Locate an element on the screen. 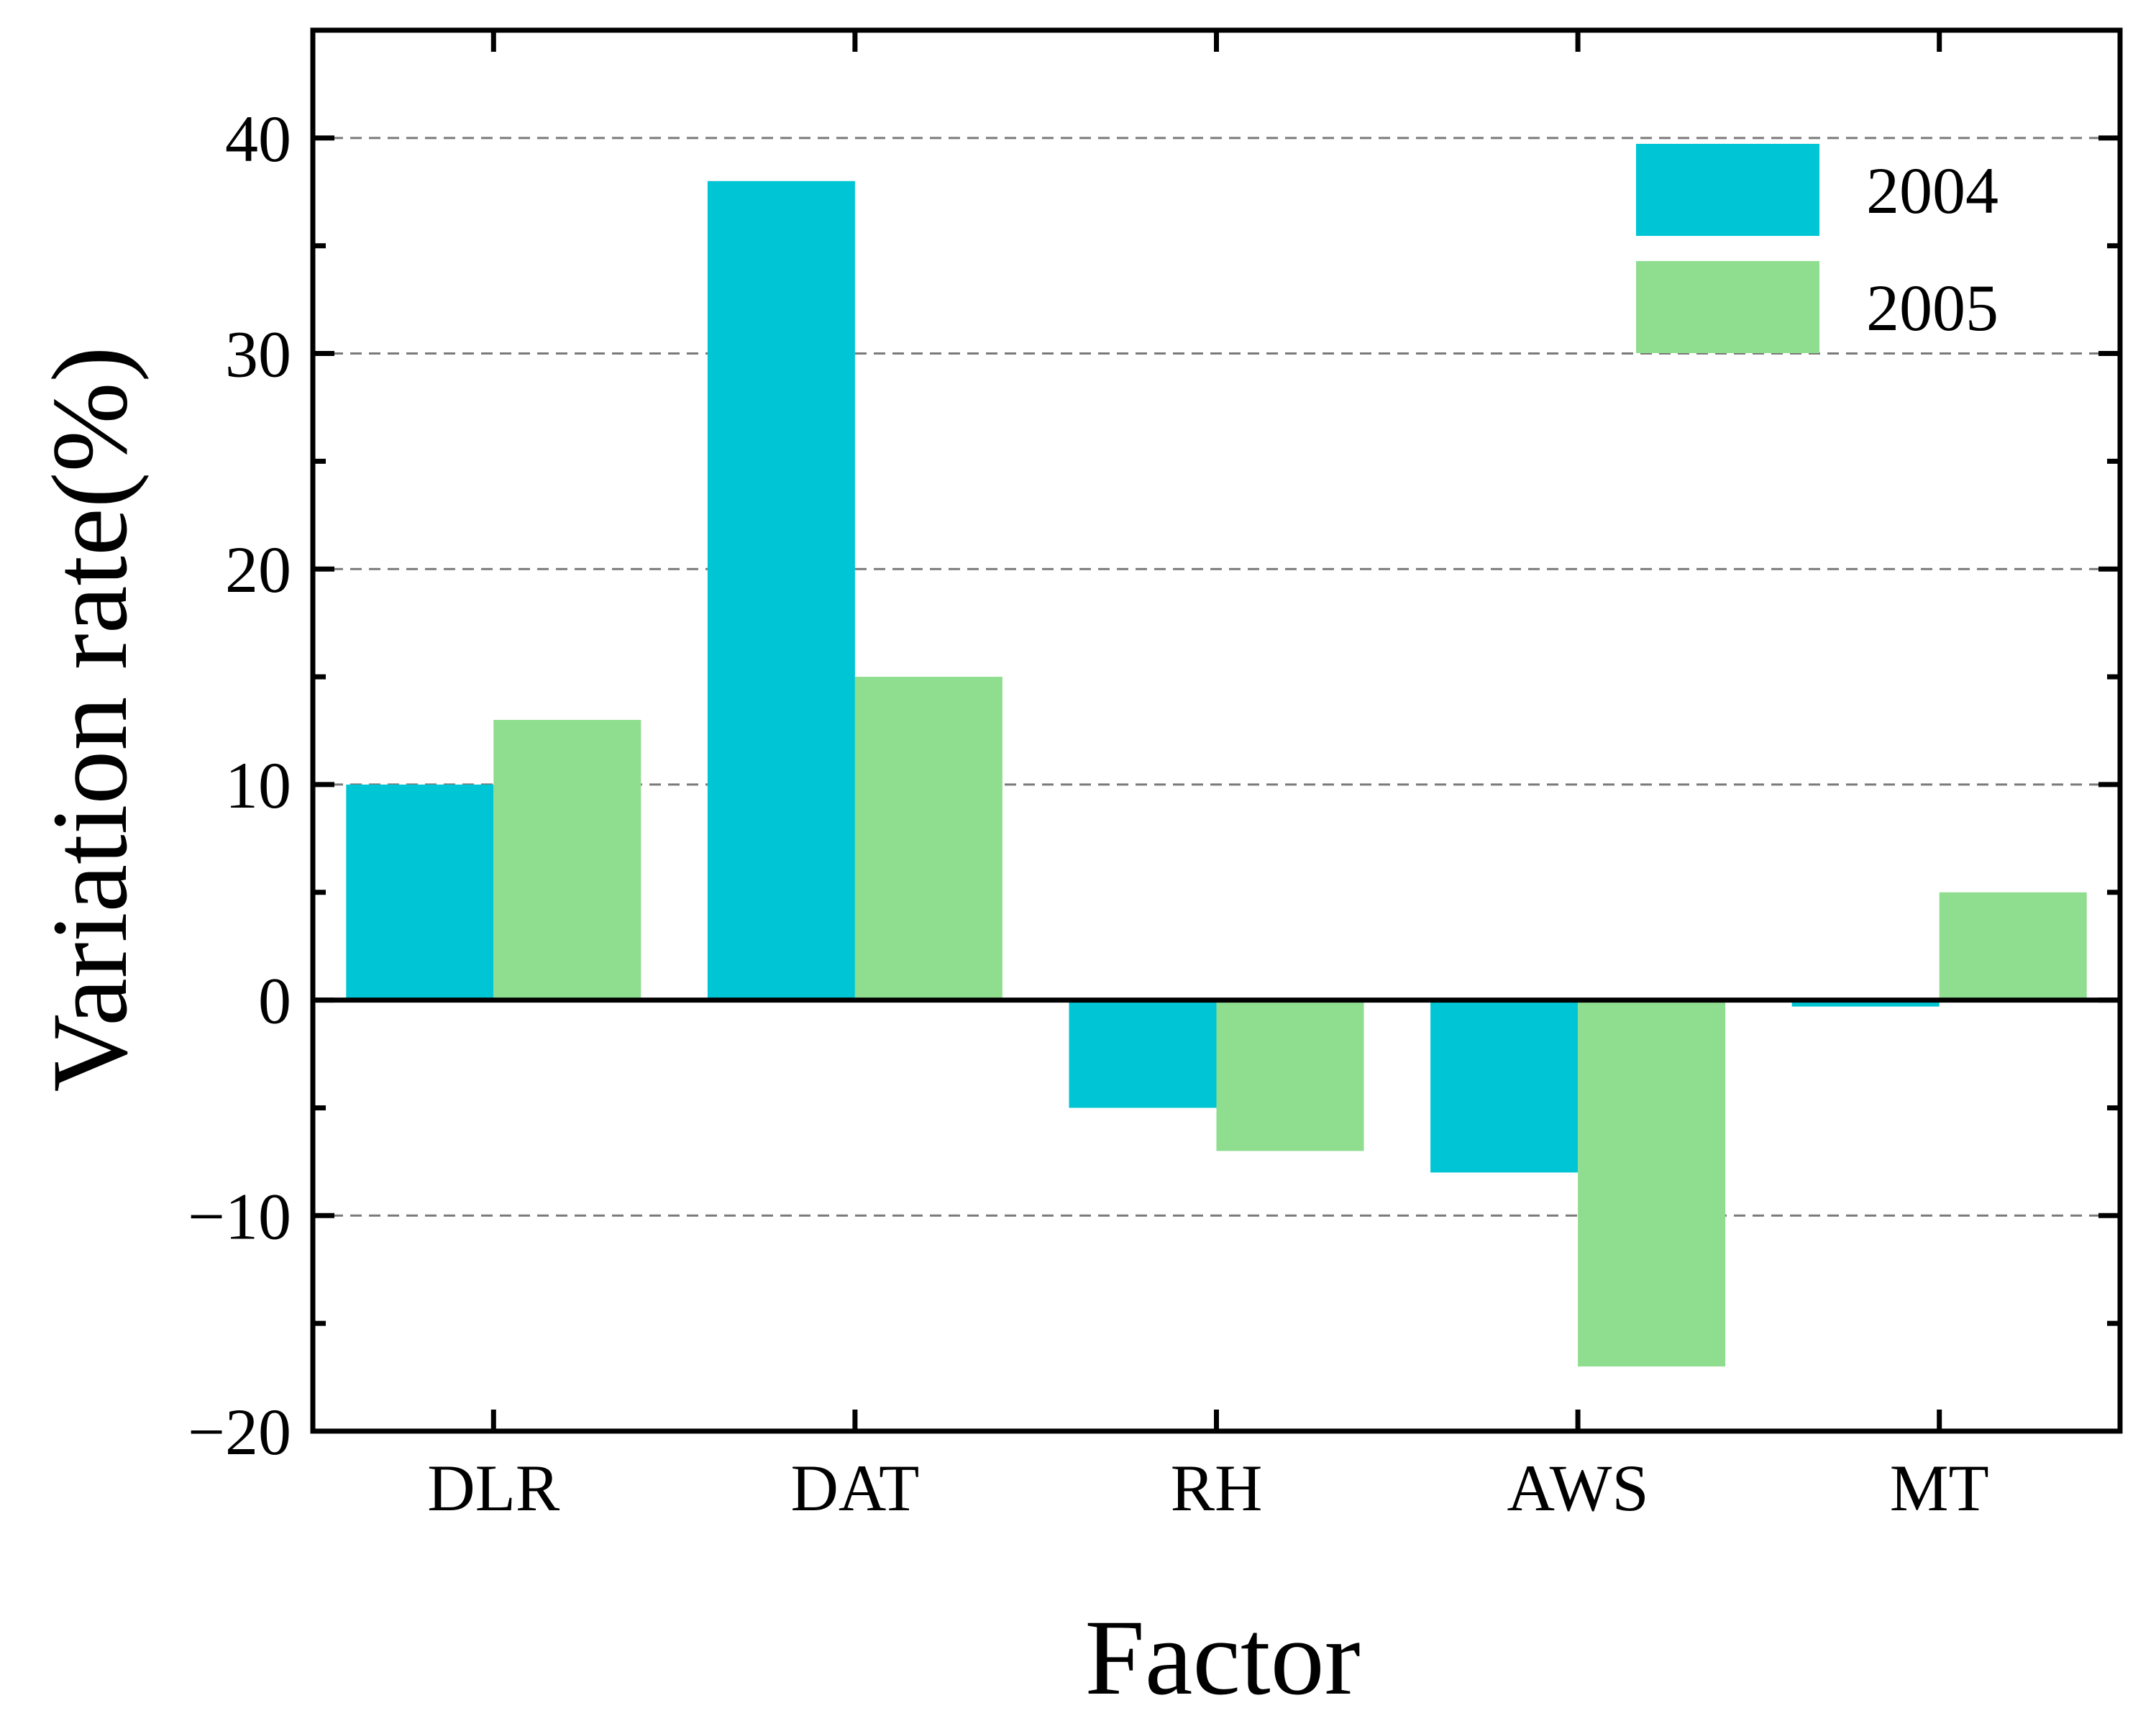 The image size is (2156, 1726). y-axis-title: Variation rate(%) is located at coordinates (90, 719).